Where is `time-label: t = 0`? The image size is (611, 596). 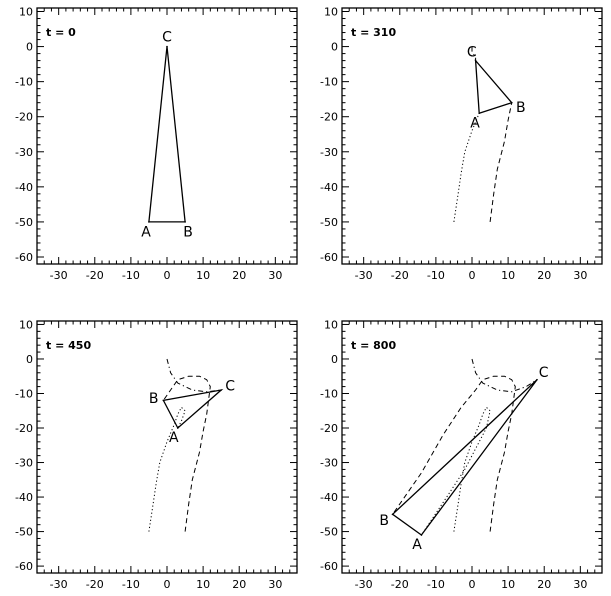
time-label: t = 0 is located at coordinates (61, 32).